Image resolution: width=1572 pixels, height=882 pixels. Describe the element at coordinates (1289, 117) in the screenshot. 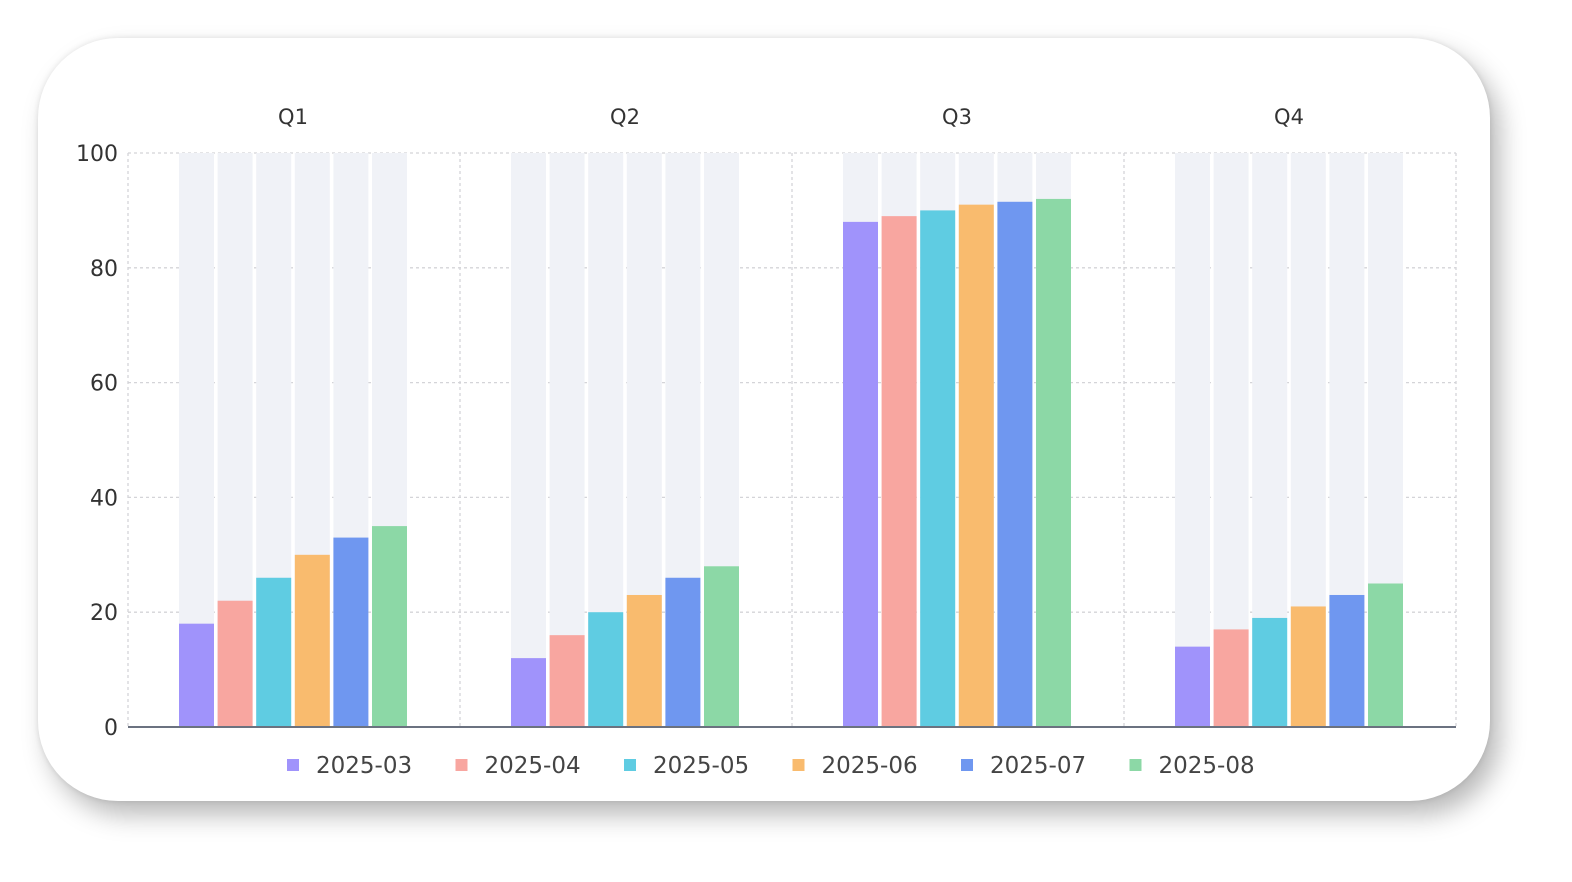

I see `category-label-Q4: Q4` at that location.